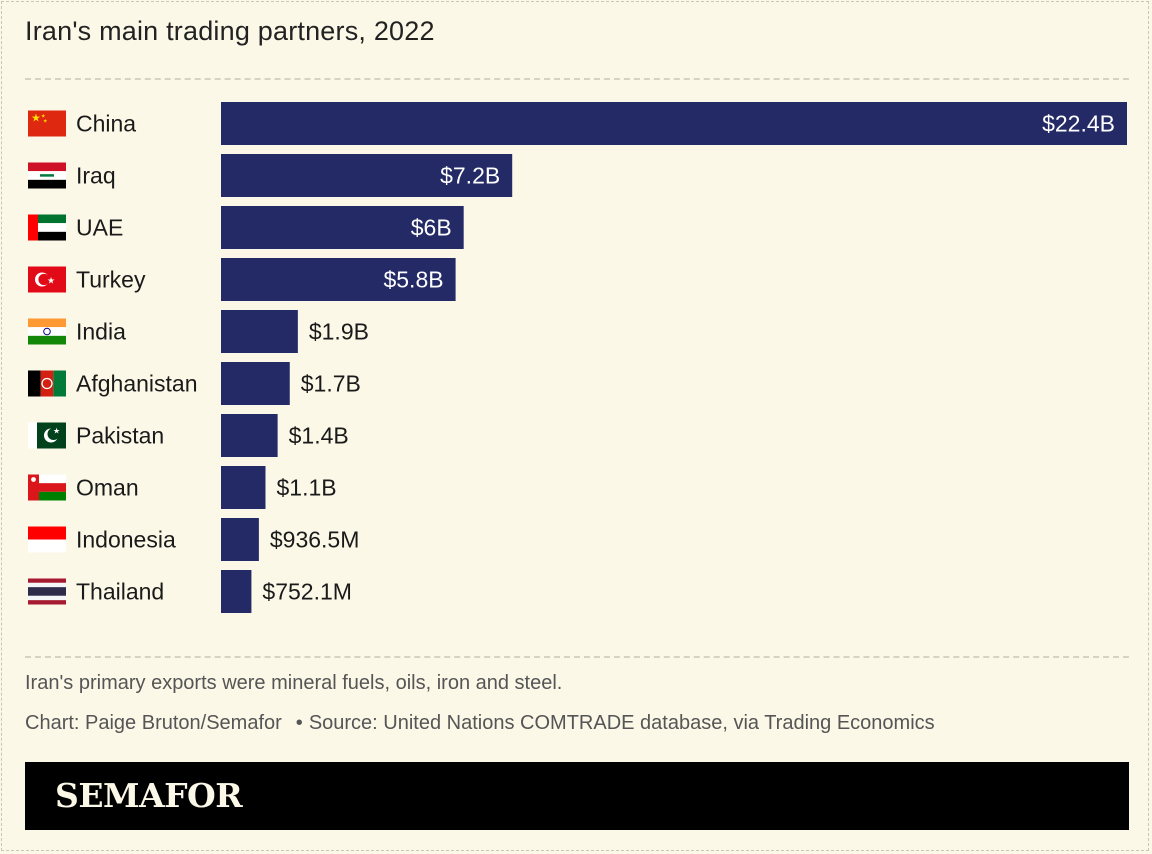 Image resolution: width=1152 pixels, height=854 pixels. I want to click on category-label: Oman, so click(107, 488).